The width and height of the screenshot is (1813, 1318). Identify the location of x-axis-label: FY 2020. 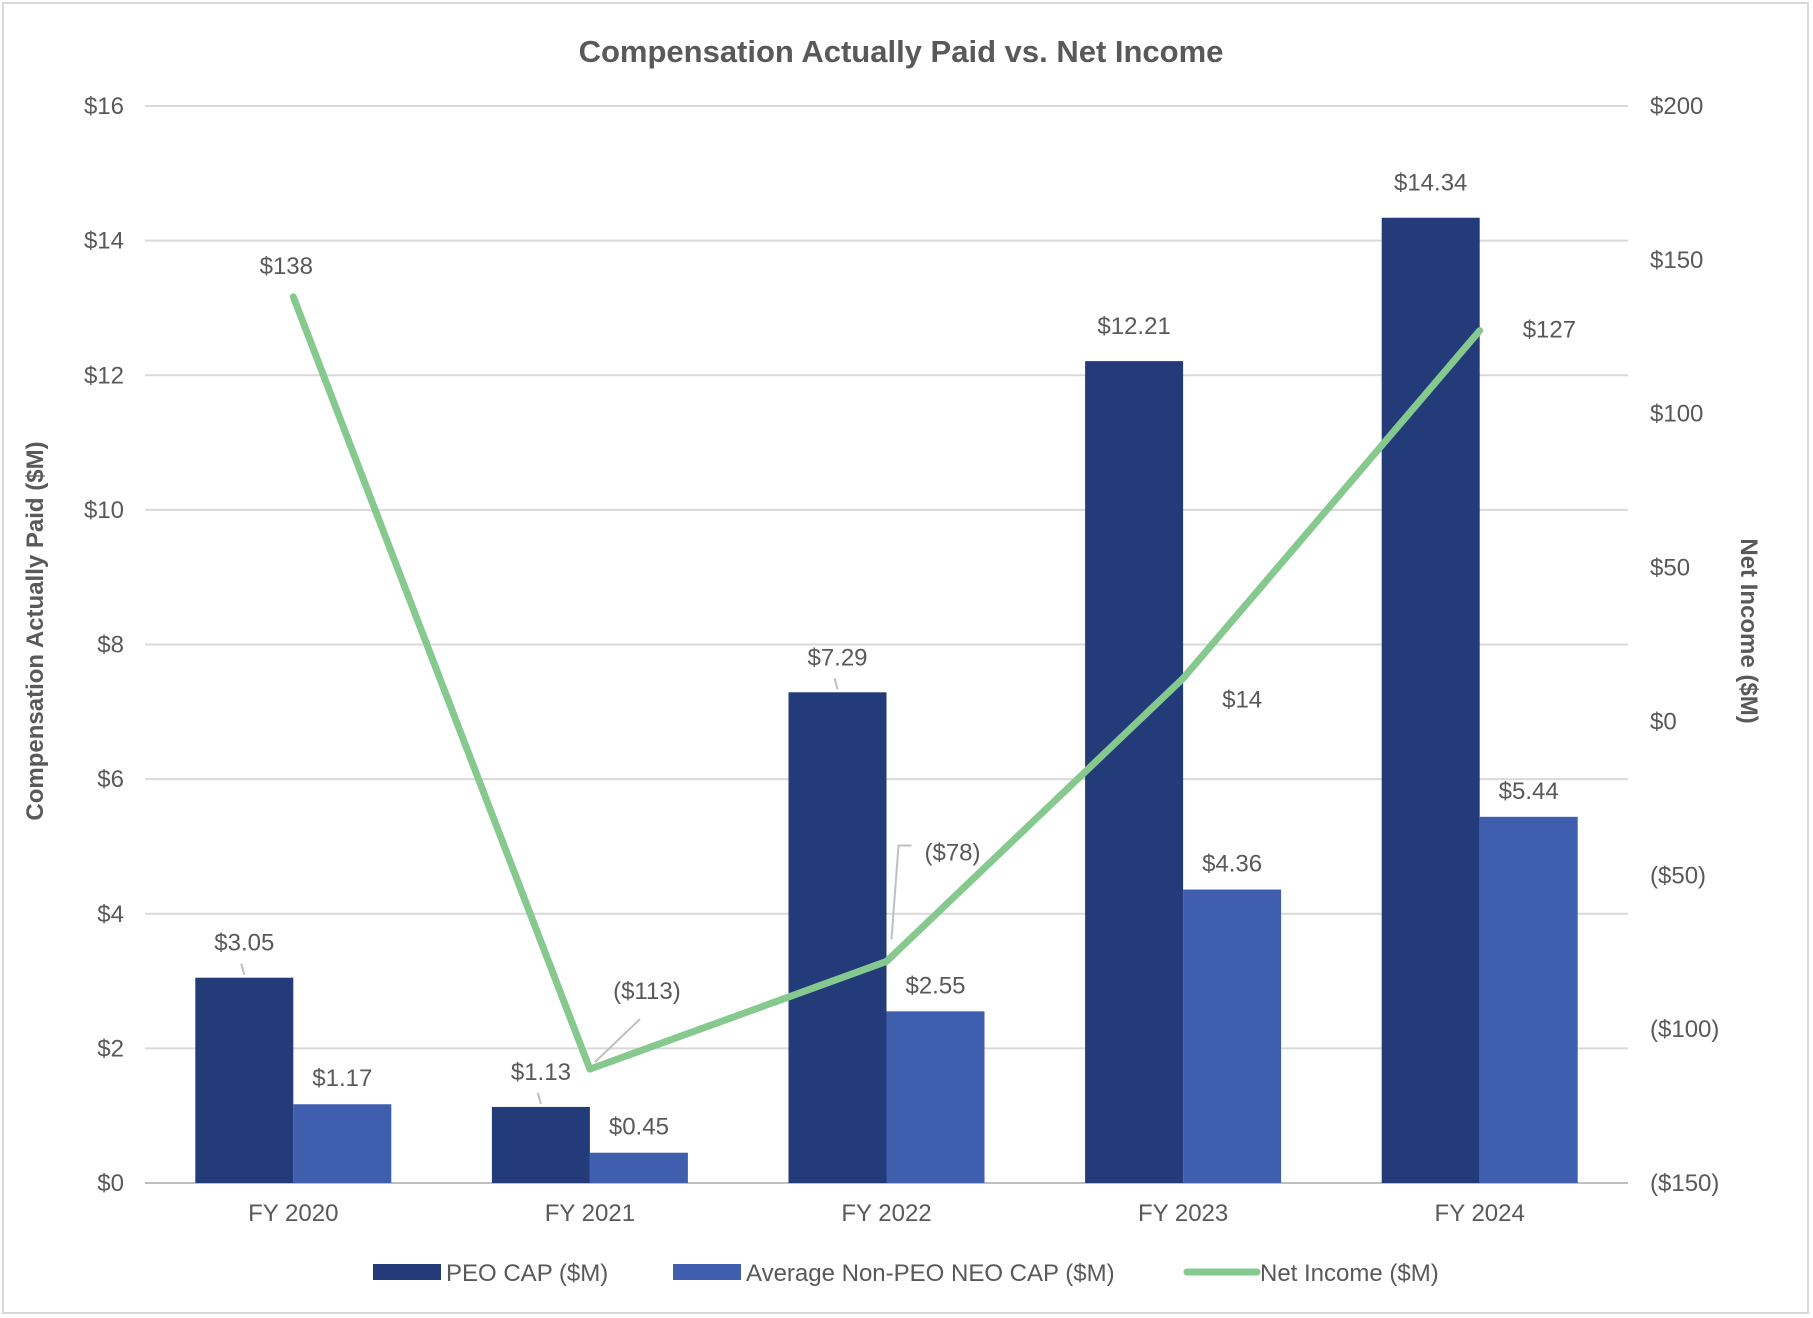
(293, 1213).